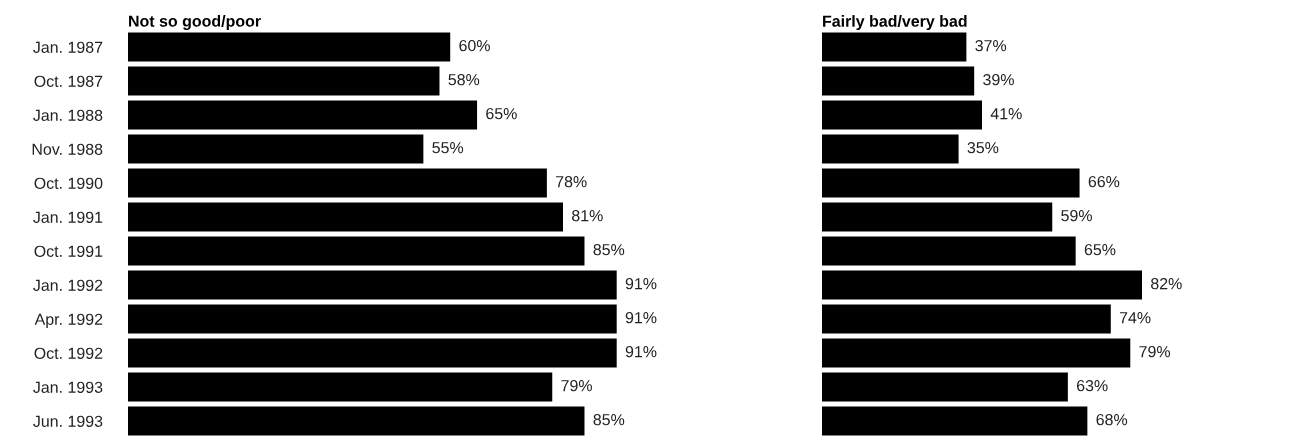 Image resolution: width=1316 pixels, height=446 pixels. Describe the element at coordinates (991, 45) in the screenshot. I see `data-label: 37%` at that location.